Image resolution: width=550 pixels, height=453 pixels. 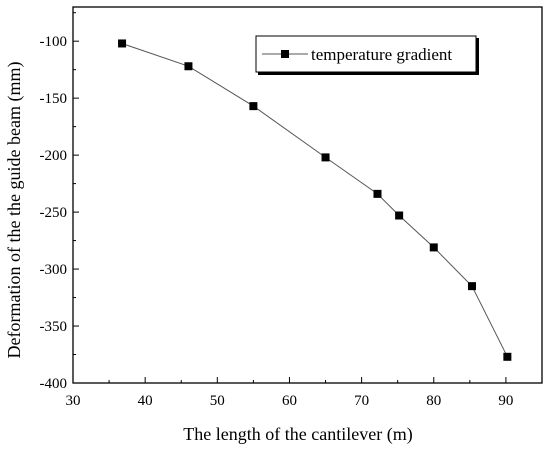 What do you see at coordinates (289, 401) in the screenshot?
I see `x-tick-label: 60` at bounding box center [289, 401].